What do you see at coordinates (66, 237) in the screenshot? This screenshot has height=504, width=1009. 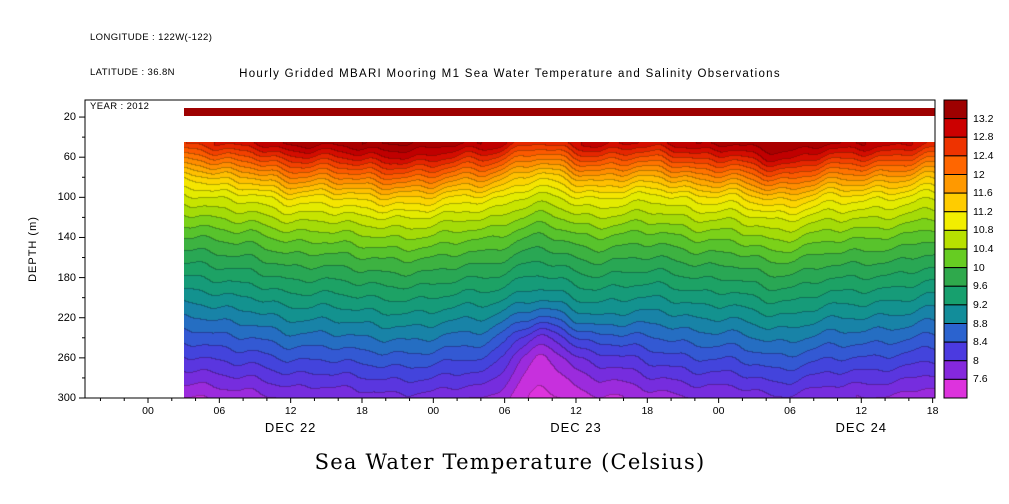 I see `y-tick-label: 140` at bounding box center [66, 237].